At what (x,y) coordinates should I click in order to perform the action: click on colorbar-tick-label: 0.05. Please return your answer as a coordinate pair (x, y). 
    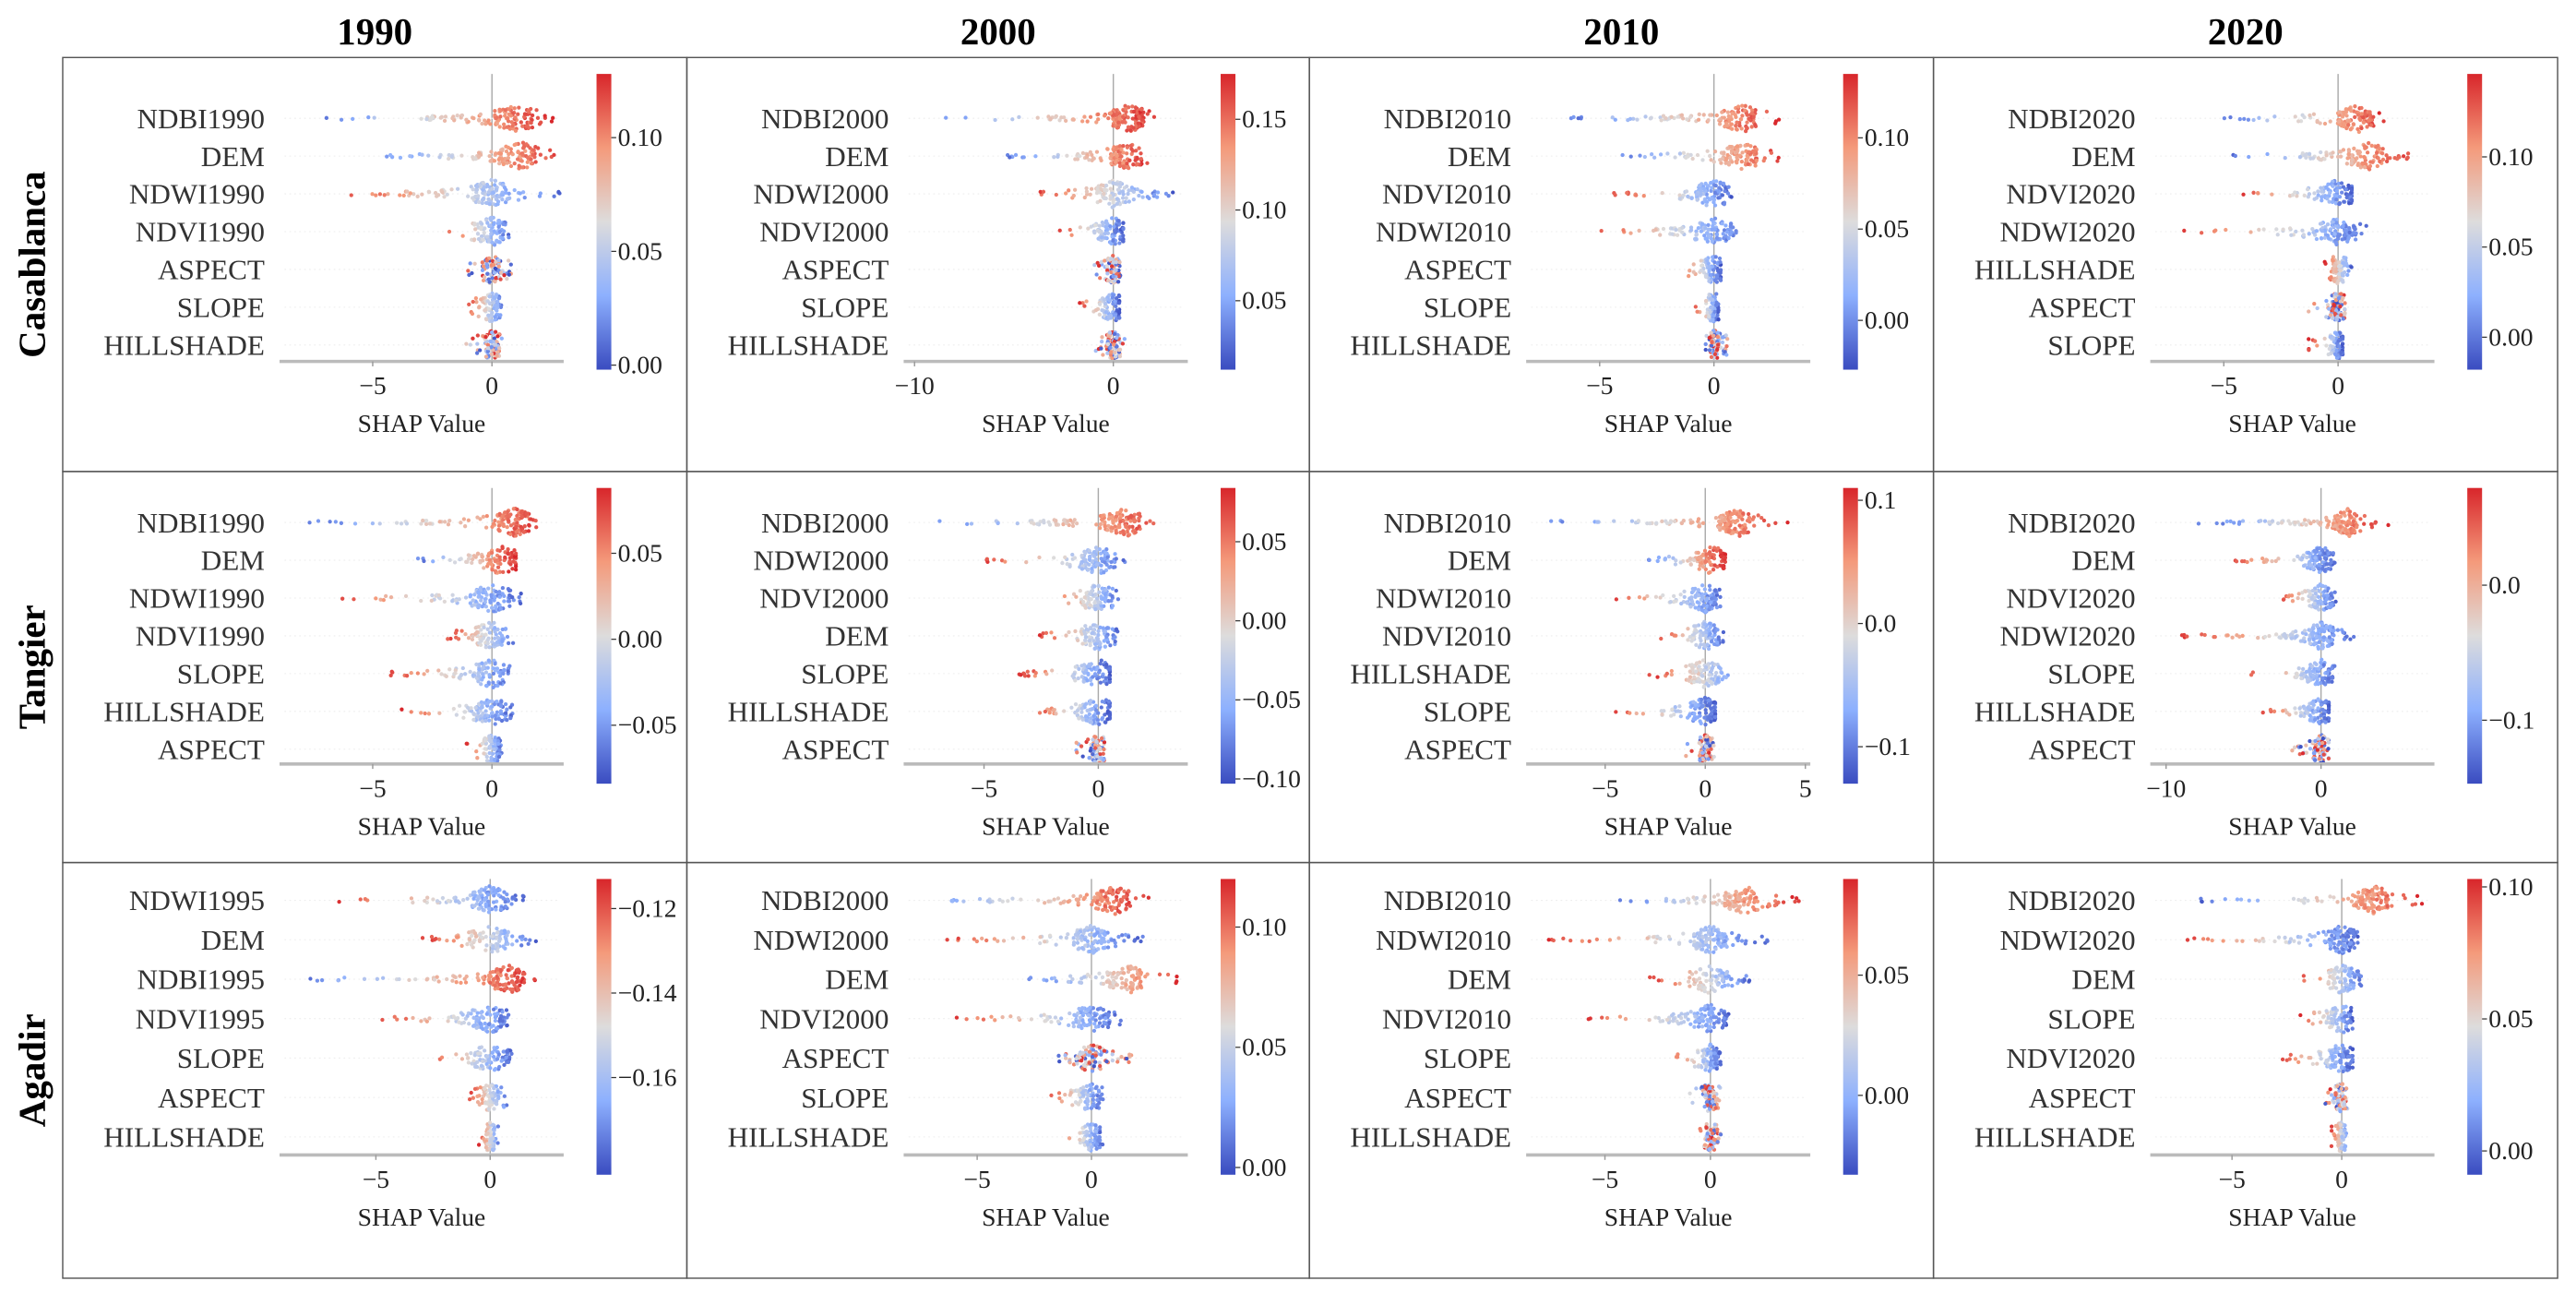
    Looking at the image, I should click on (1887, 228).